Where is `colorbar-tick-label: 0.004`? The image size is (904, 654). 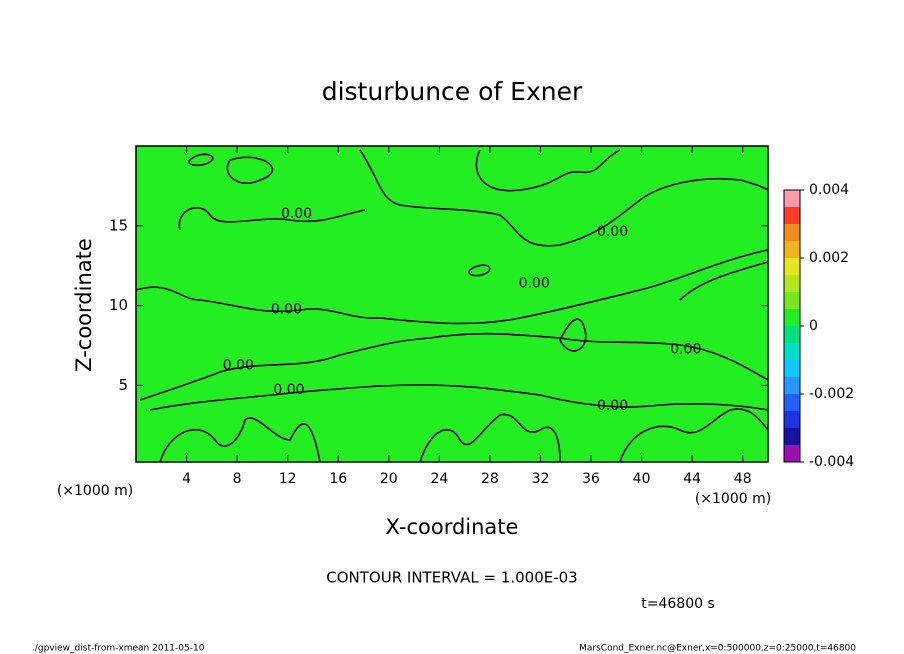 colorbar-tick-label: 0.004 is located at coordinates (829, 190).